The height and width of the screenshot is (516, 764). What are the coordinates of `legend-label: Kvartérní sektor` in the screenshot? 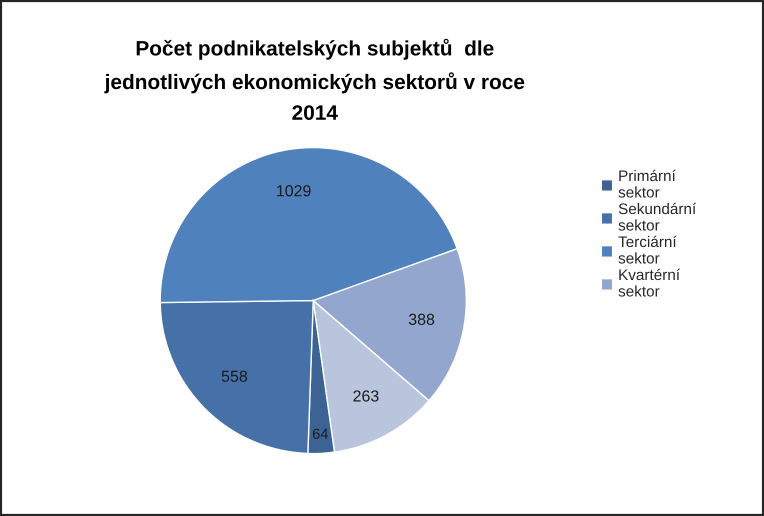 It's located at (649, 282).